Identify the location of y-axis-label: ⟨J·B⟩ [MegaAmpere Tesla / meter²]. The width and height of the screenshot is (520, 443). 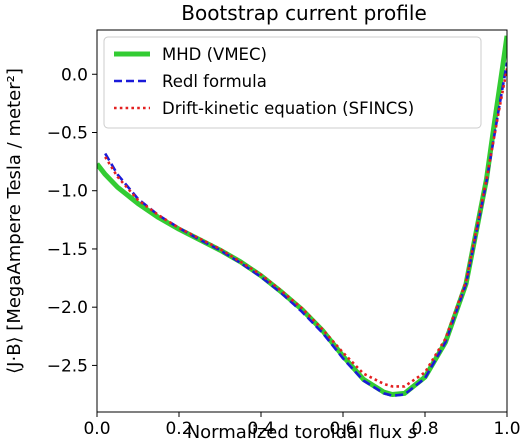
(14, 221).